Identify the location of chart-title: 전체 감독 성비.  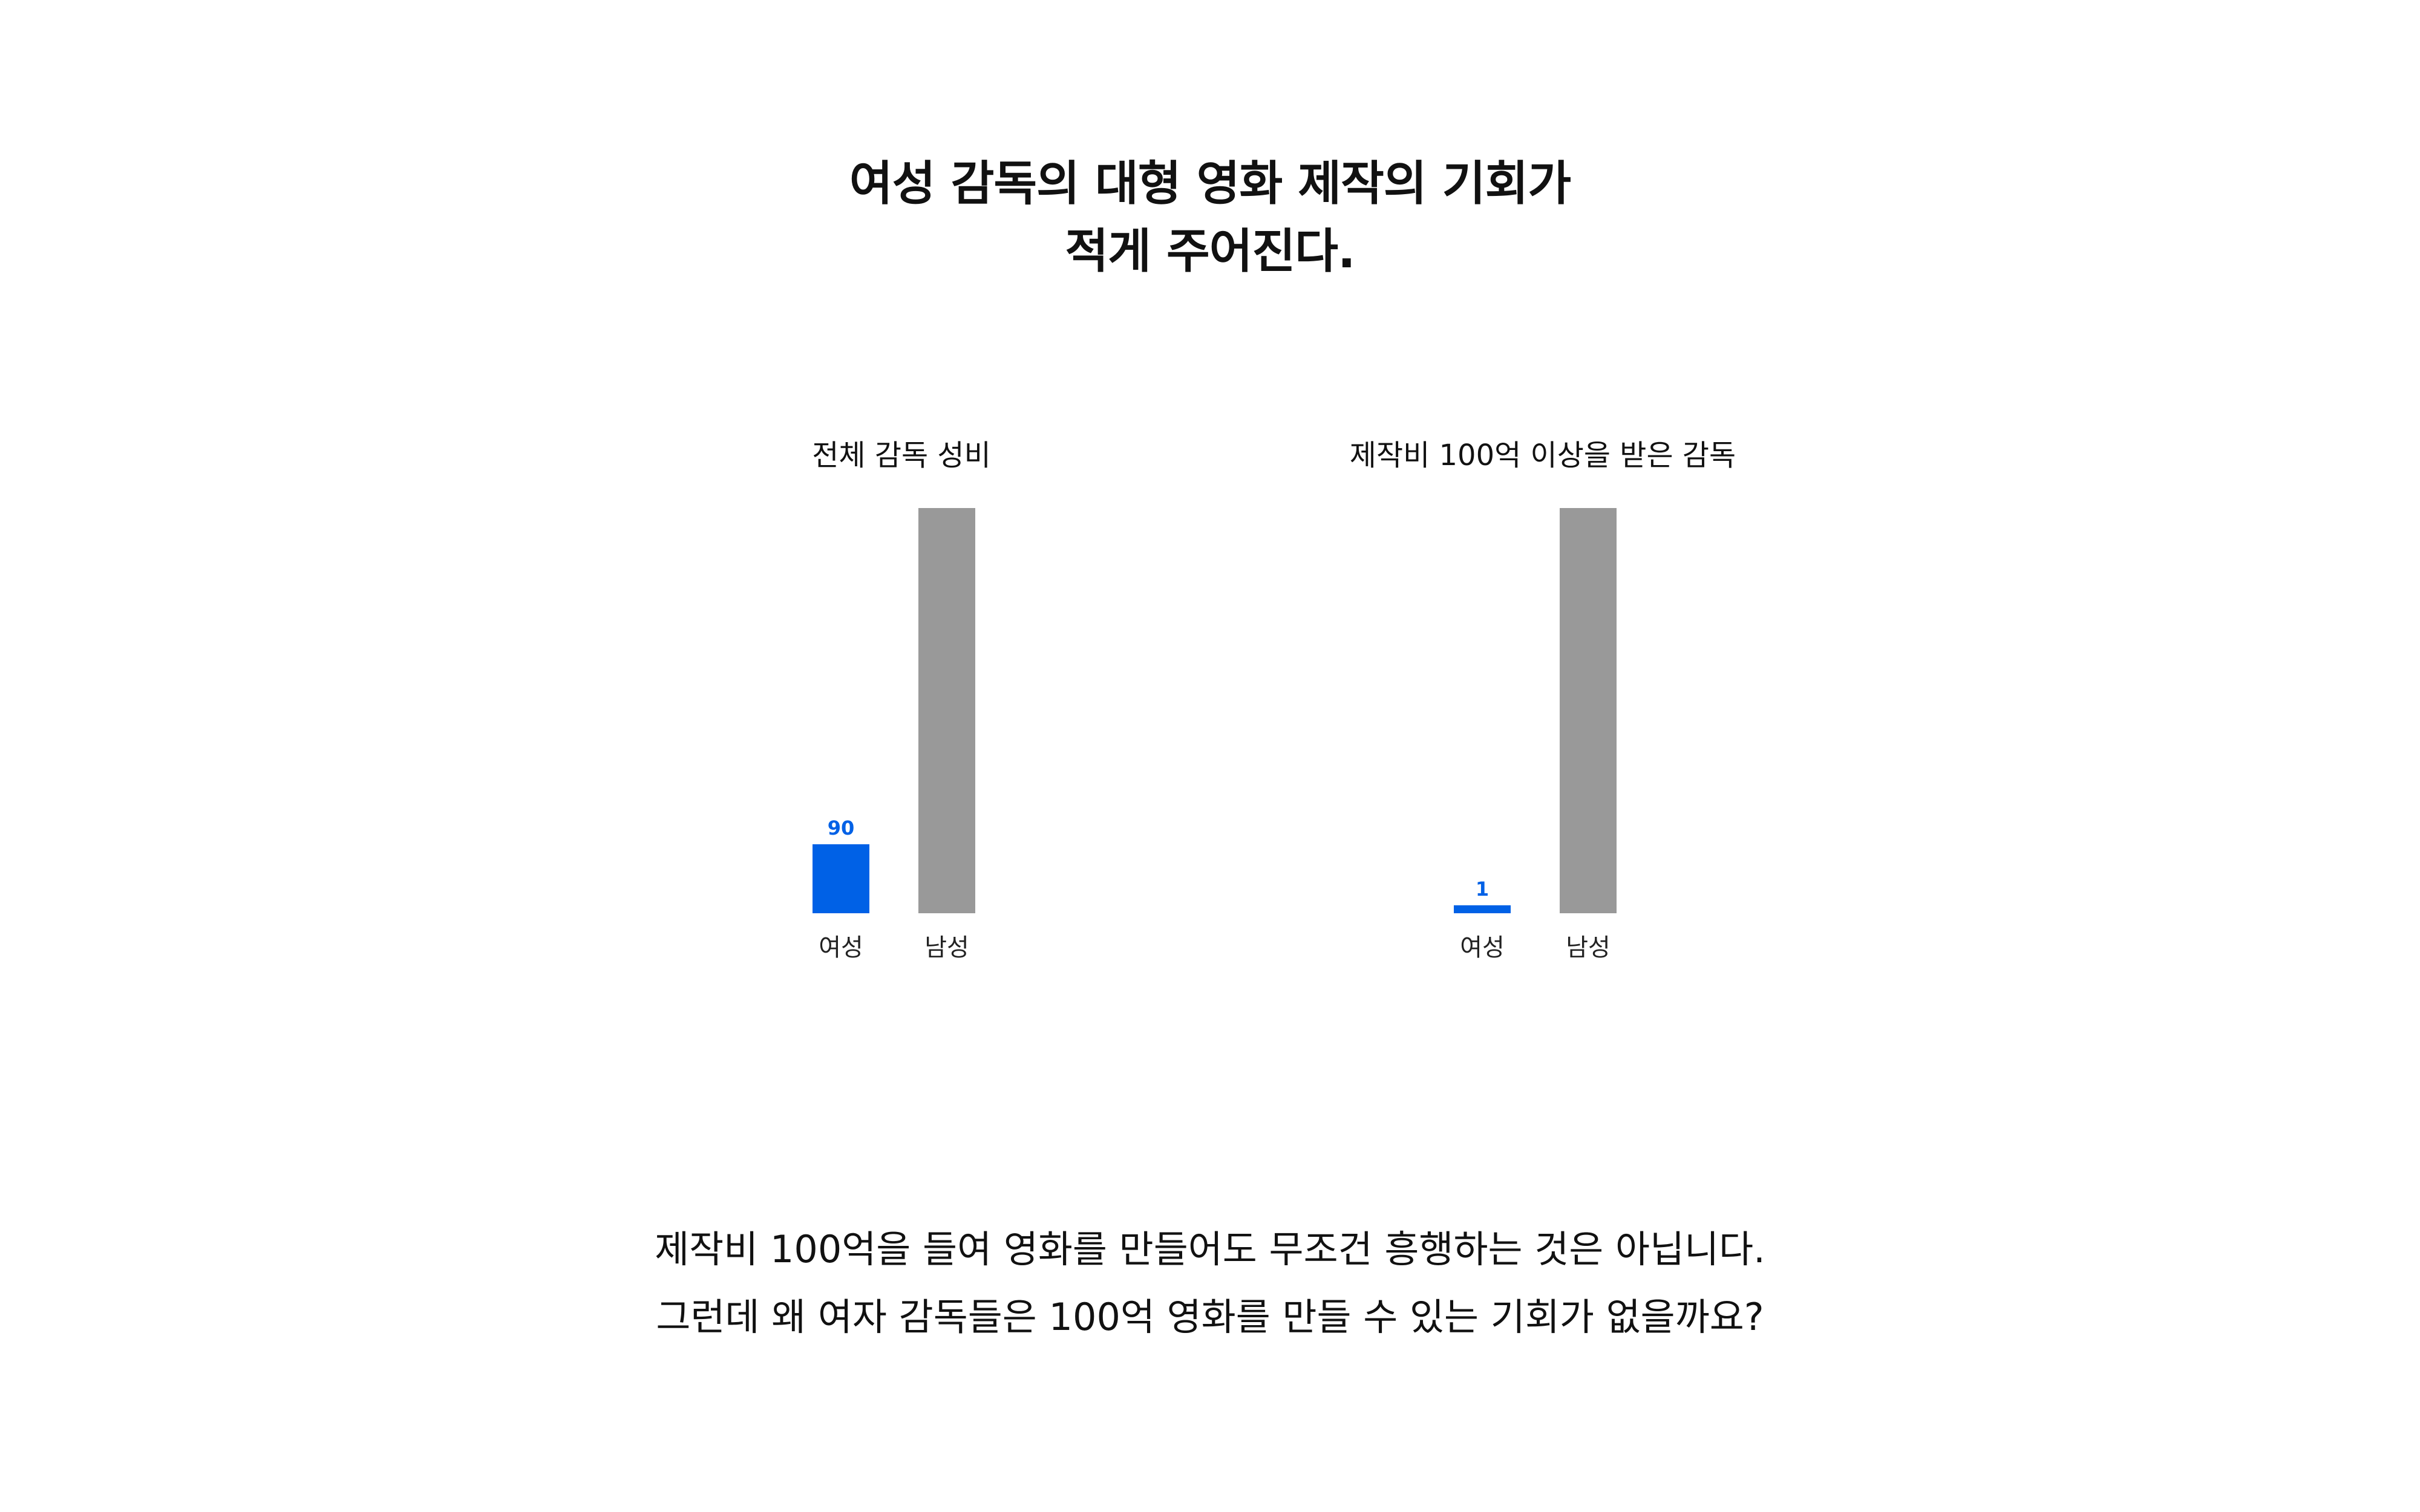
(901, 455).